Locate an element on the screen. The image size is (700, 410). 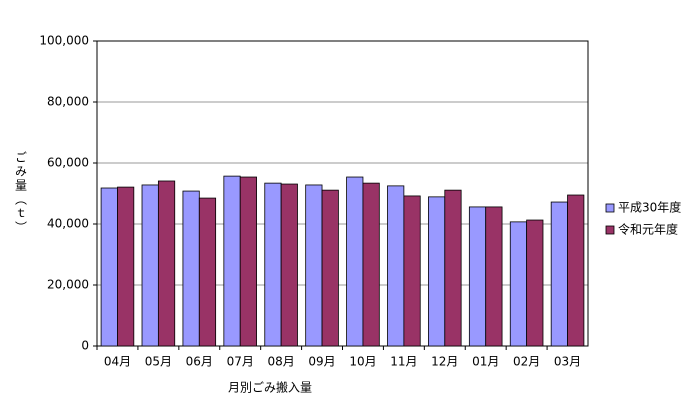
y-tick-label: 100,000 is located at coordinates (64, 41).